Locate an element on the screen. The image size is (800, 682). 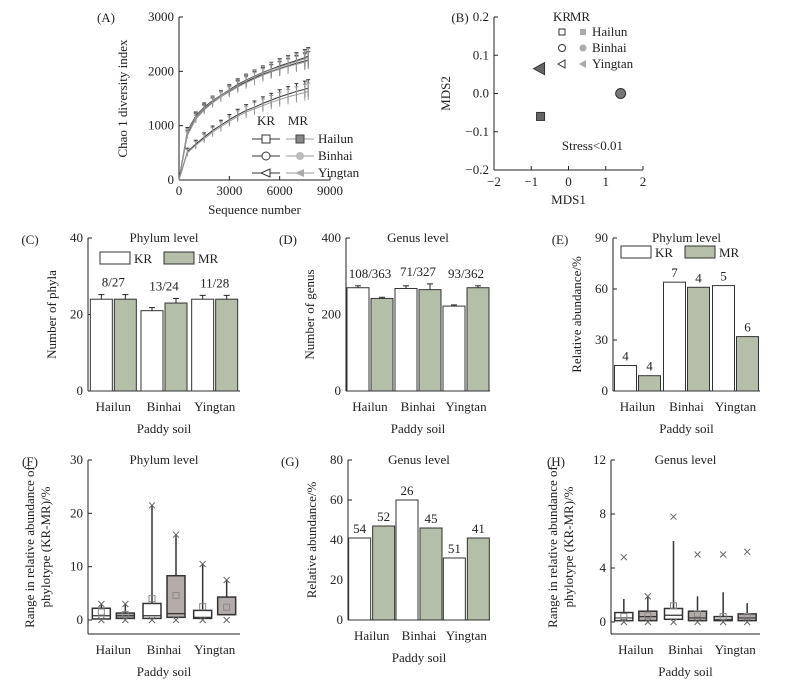
point-yingtan is located at coordinates (539, 68).